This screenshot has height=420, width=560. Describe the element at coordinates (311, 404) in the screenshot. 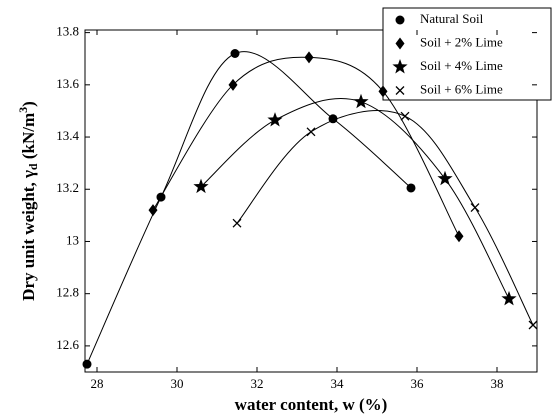

I see `x-axis-label: water content, w (%)` at that location.